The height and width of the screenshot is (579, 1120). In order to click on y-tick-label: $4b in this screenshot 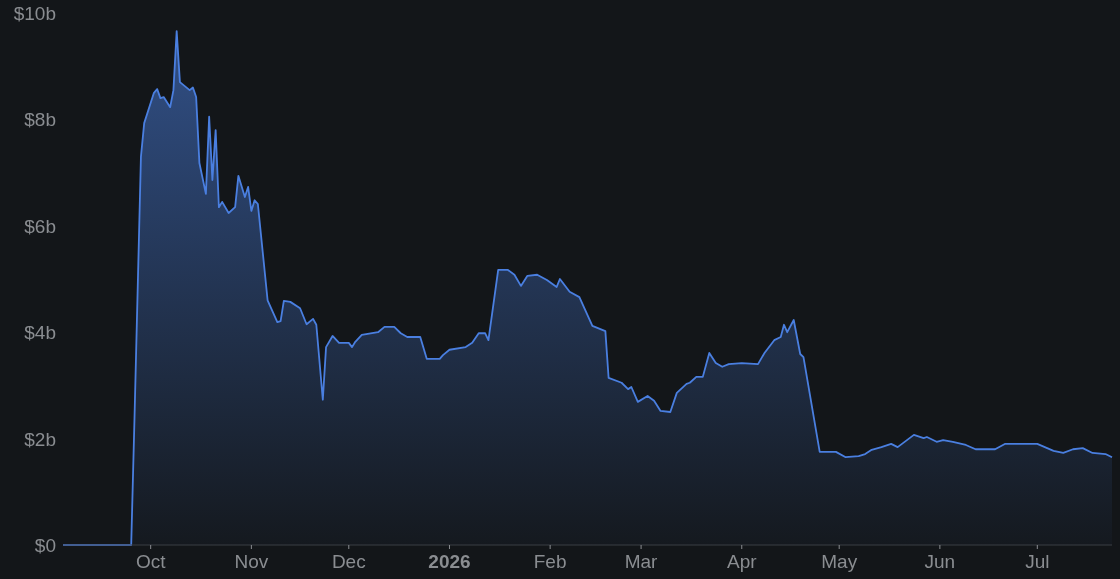, I will do `click(40, 333)`.